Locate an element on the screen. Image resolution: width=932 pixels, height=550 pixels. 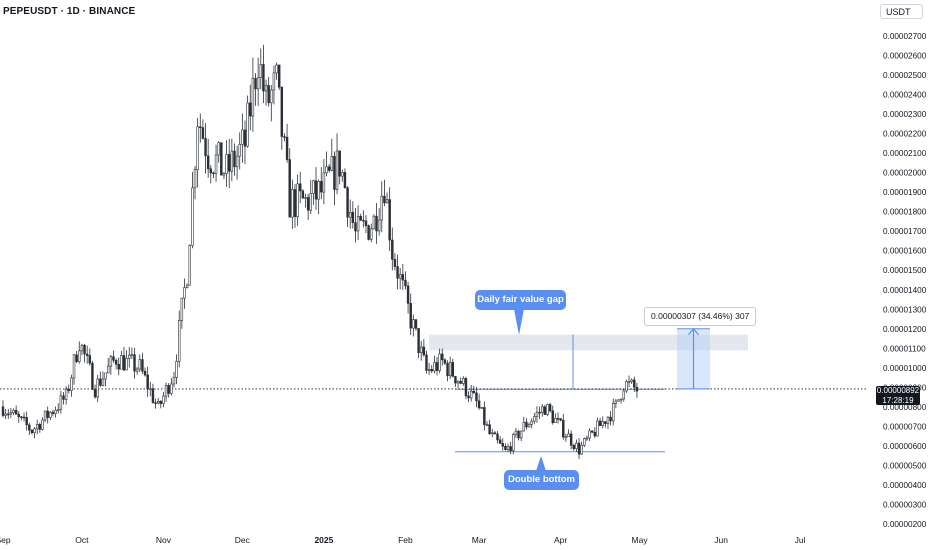
y-tick-label: 0.00000800 is located at coordinates (905, 407).